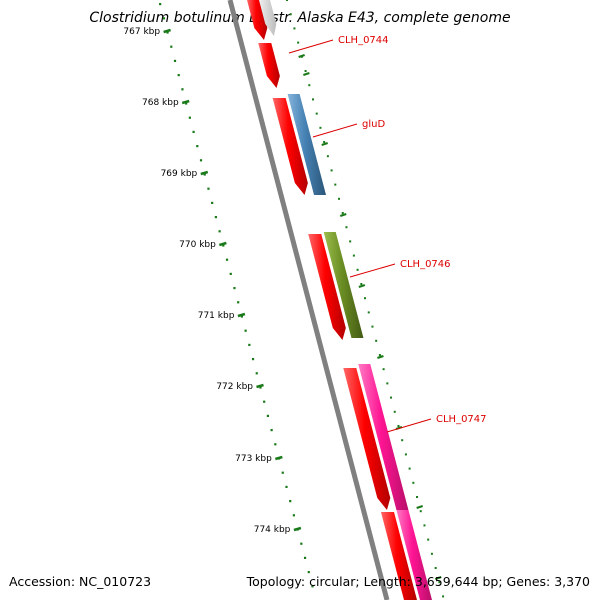 This screenshot has width=600, height=600. What do you see at coordinates (307, 144) in the screenshot?
I see `gene-bar-gluD` at bounding box center [307, 144].